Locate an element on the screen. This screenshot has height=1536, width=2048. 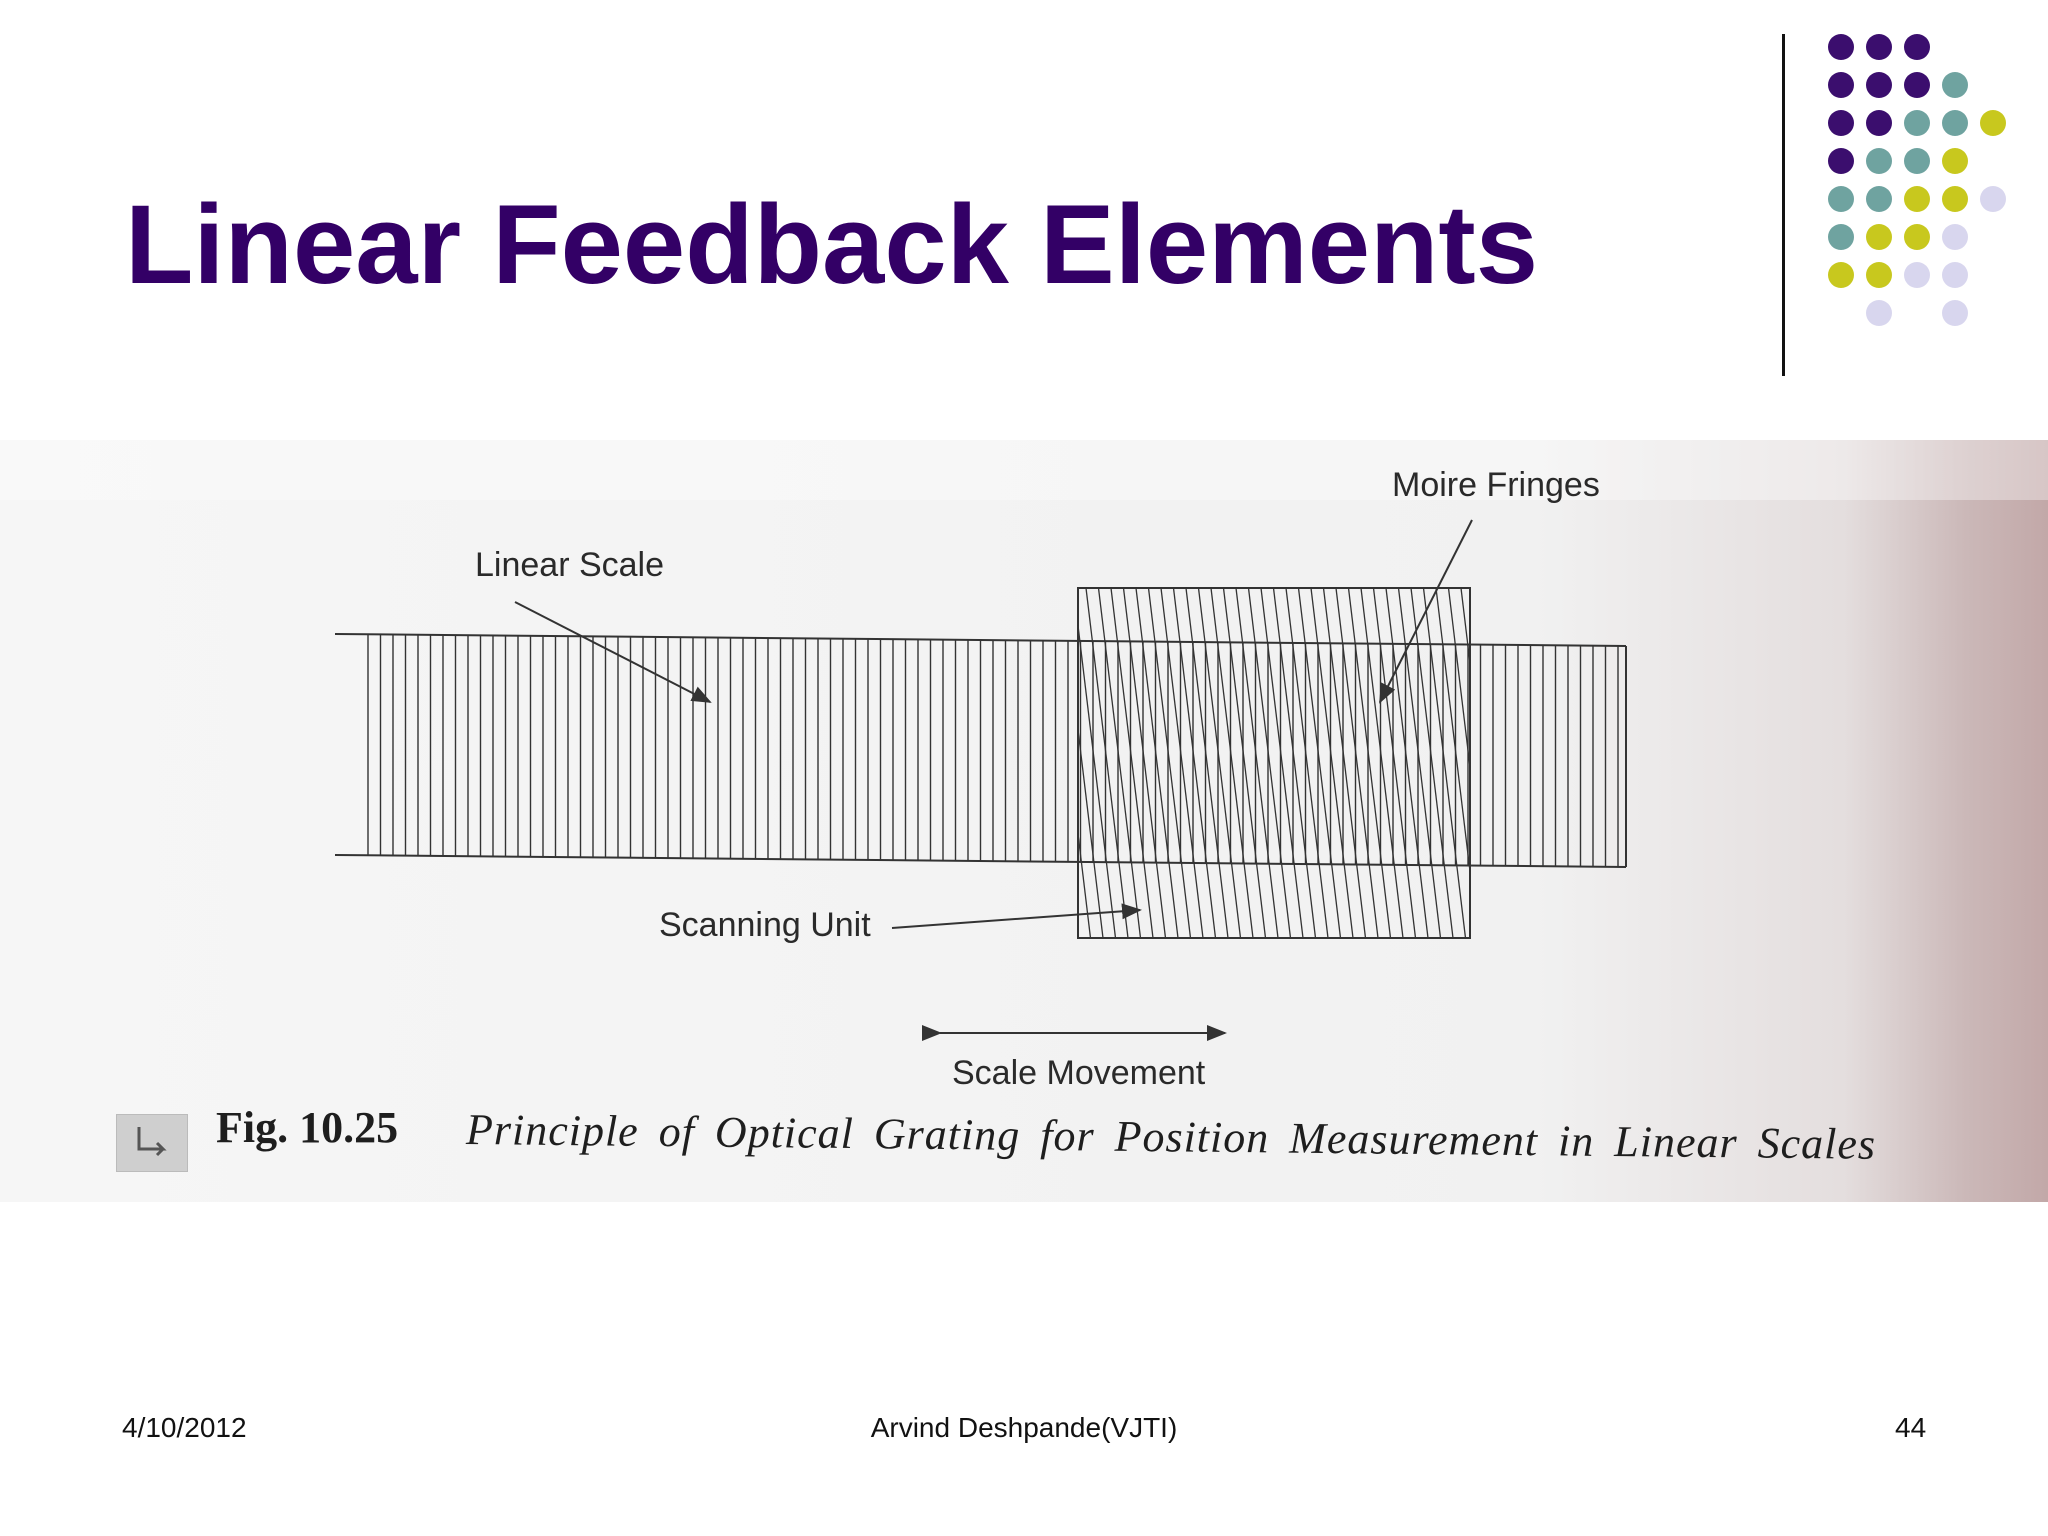
dot-grid-decoration is located at coordinates (1917, 180).